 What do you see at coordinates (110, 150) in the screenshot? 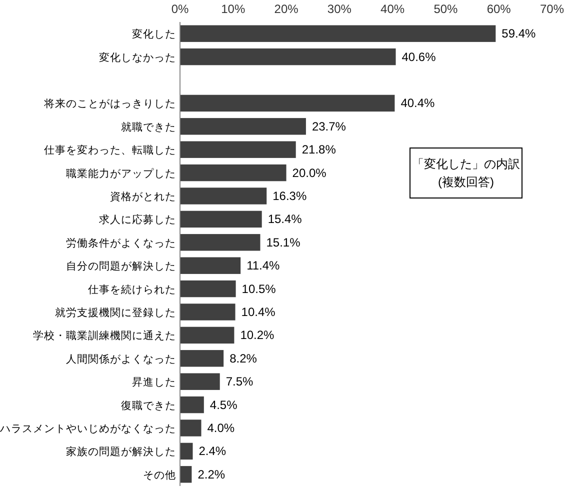
I see `y-tick-label: 仕事を変わった、転職した` at bounding box center [110, 150].